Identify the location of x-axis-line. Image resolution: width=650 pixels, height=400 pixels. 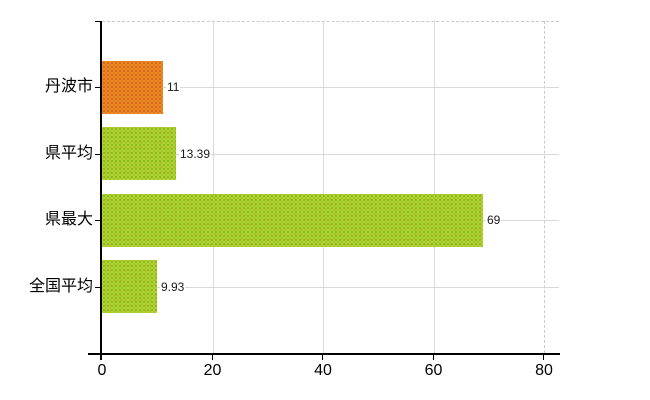
(324, 354).